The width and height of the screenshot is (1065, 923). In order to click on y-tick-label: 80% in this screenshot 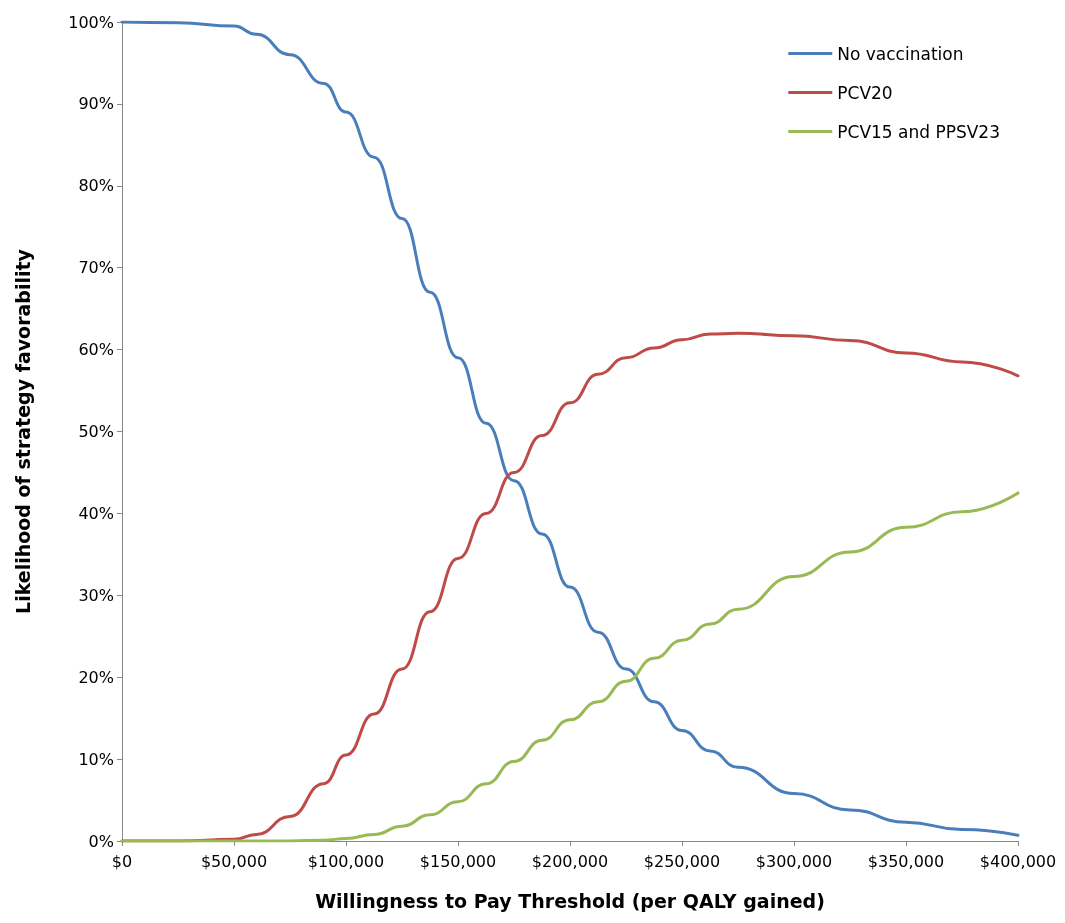, I will do `click(96, 186)`.